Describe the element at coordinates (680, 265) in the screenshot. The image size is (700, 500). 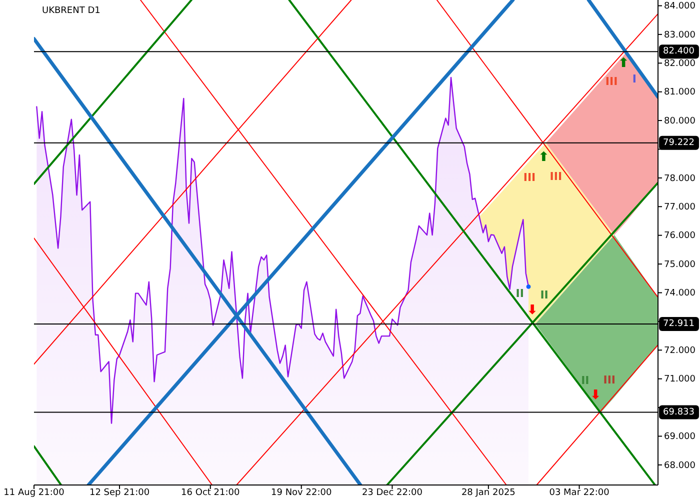
I see `y-tick-label: 75.000` at that location.